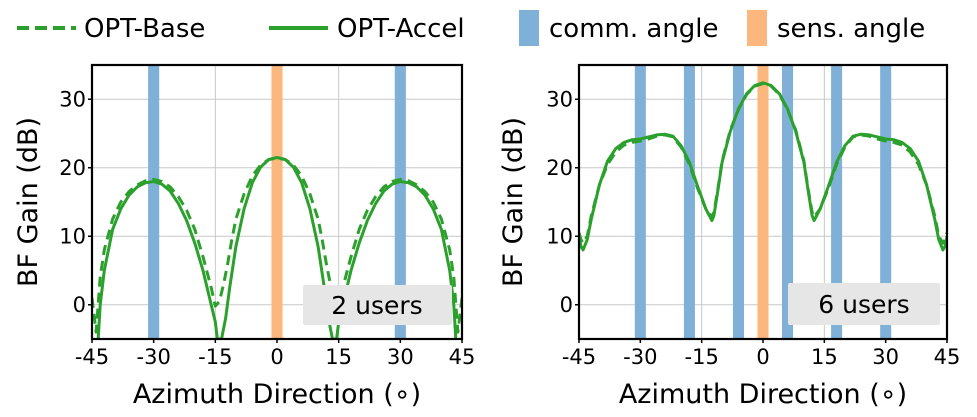 Image resolution: width=977 pixels, height=417 pixels. I want to click on legend-item-sens-angle: sens. angle, so click(836, 28).